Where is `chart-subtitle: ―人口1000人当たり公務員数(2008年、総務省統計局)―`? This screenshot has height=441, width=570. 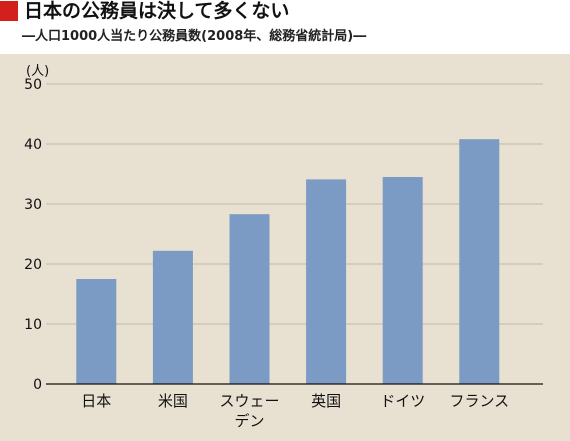
chart-subtitle: ―人口1000人当たり公務員数(2008年、総務省統計局)― is located at coordinates (194, 36).